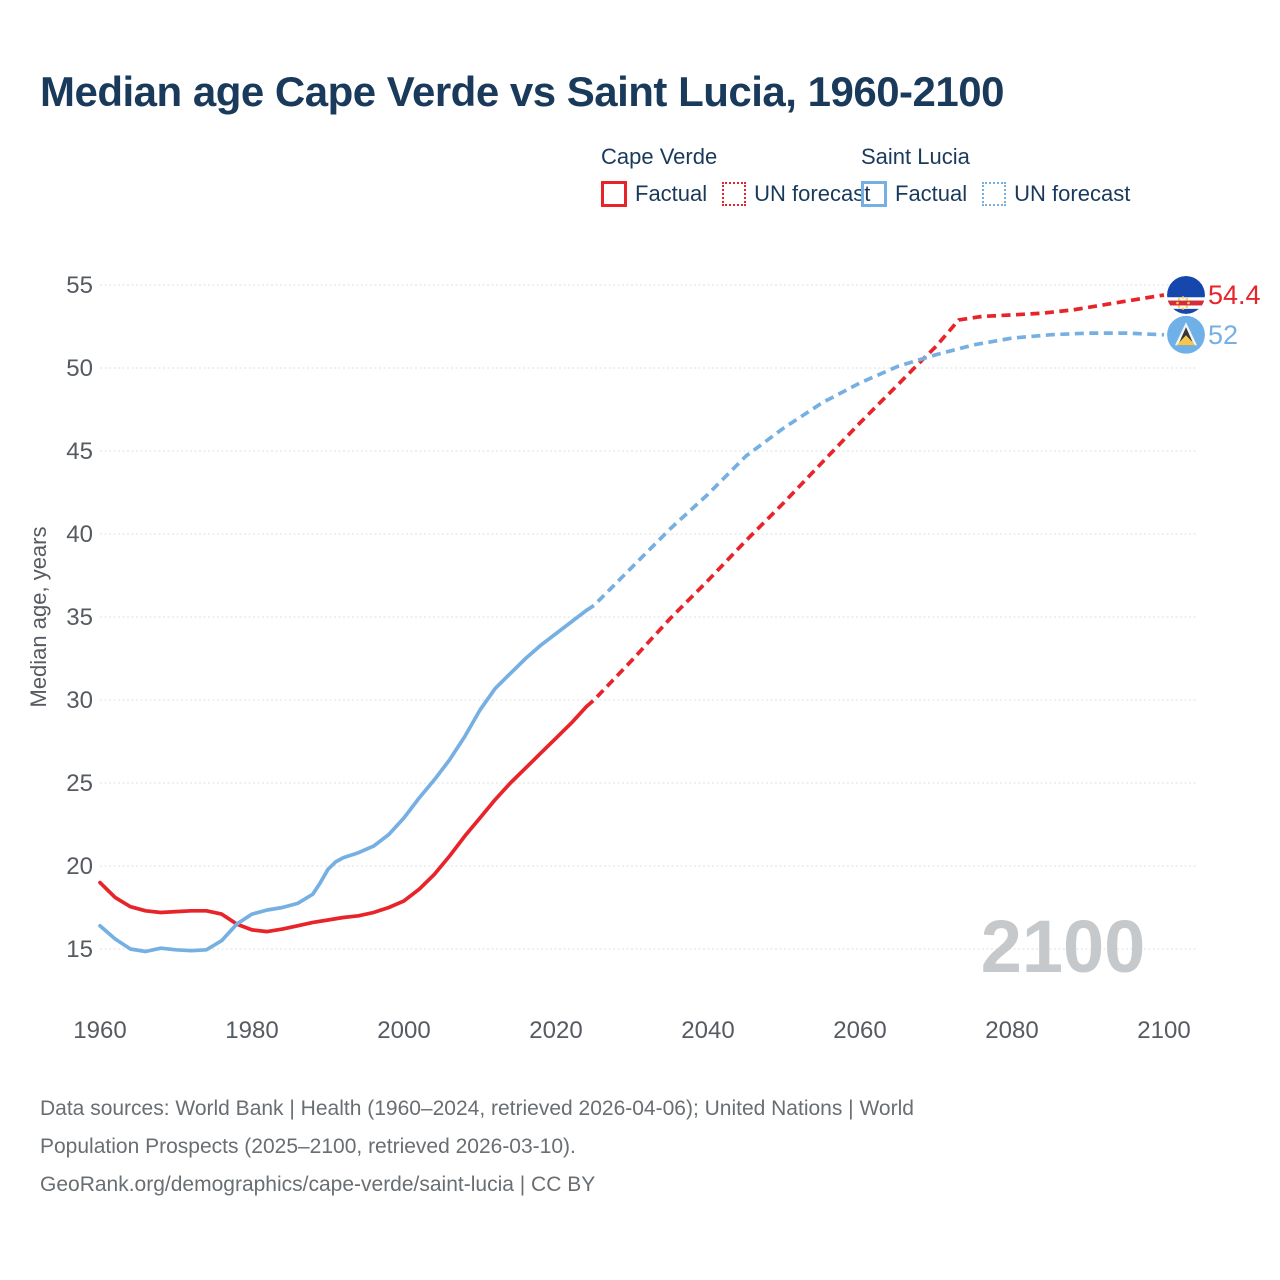  Describe the element at coordinates (1223, 335) in the screenshot. I see `end-value-label: 52` at that location.